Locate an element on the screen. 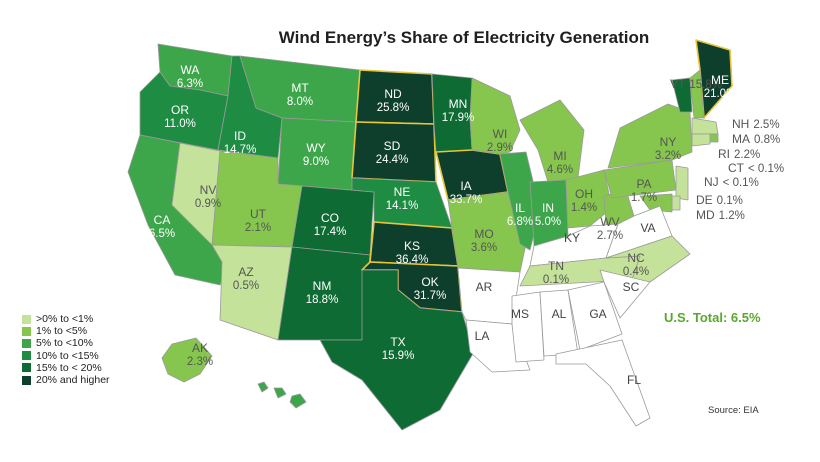  state-label-sd: SD 24.4% is located at coordinates (392, 152).